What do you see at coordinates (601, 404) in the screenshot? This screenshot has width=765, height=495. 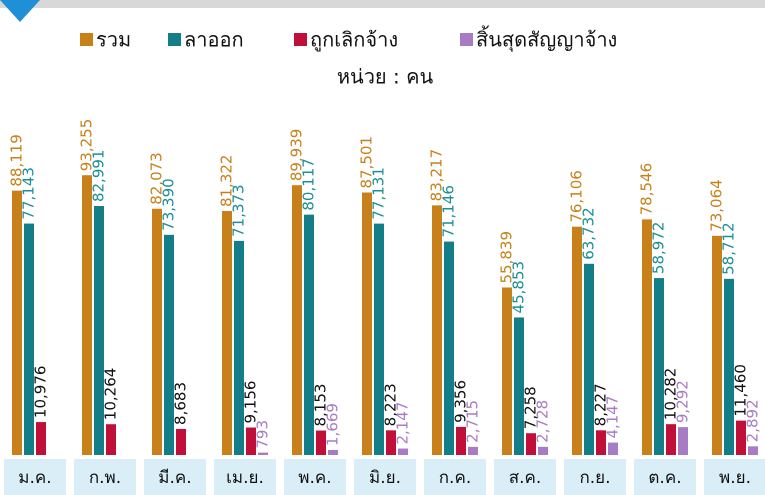 I see `data-label: 8,227` at bounding box center [601, 404].